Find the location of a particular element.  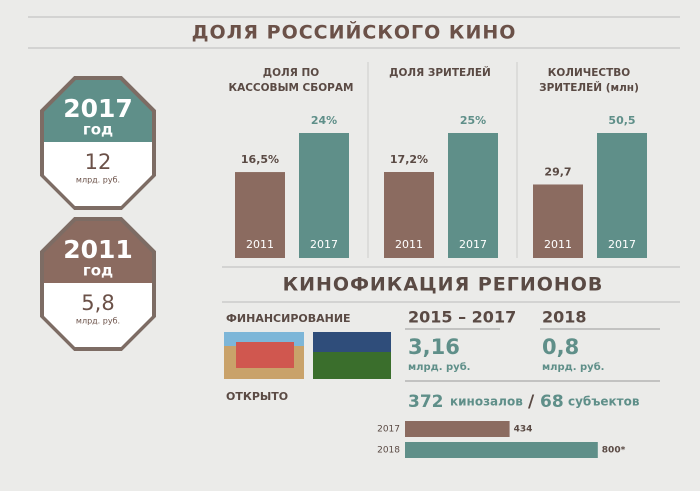

opened-count: 68 is located at coordinates (552, 402).